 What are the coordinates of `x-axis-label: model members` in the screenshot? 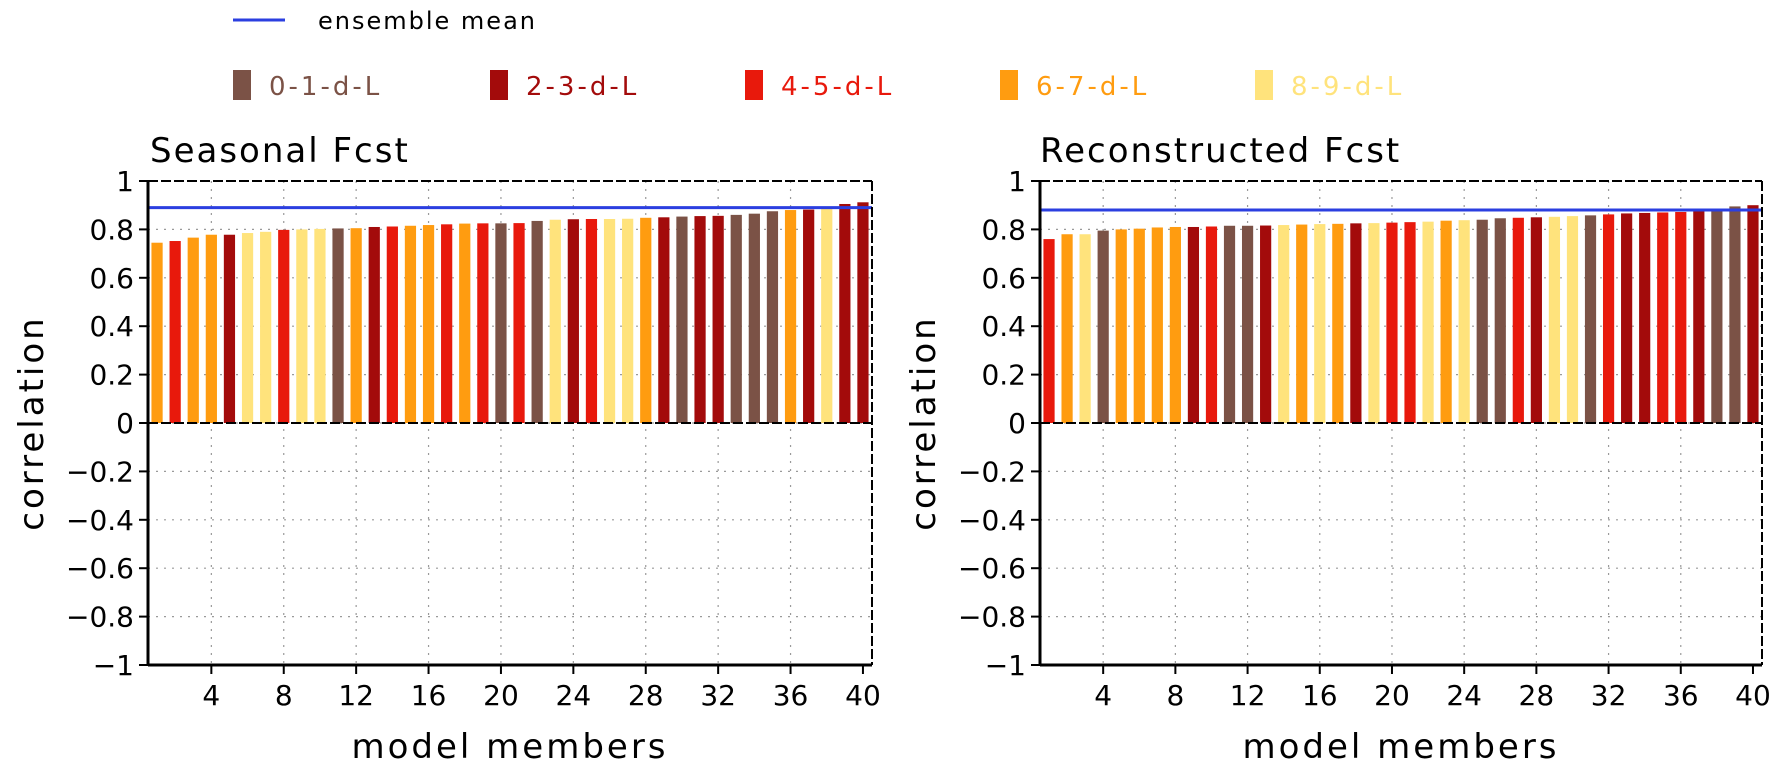 It's located at (509, 747).